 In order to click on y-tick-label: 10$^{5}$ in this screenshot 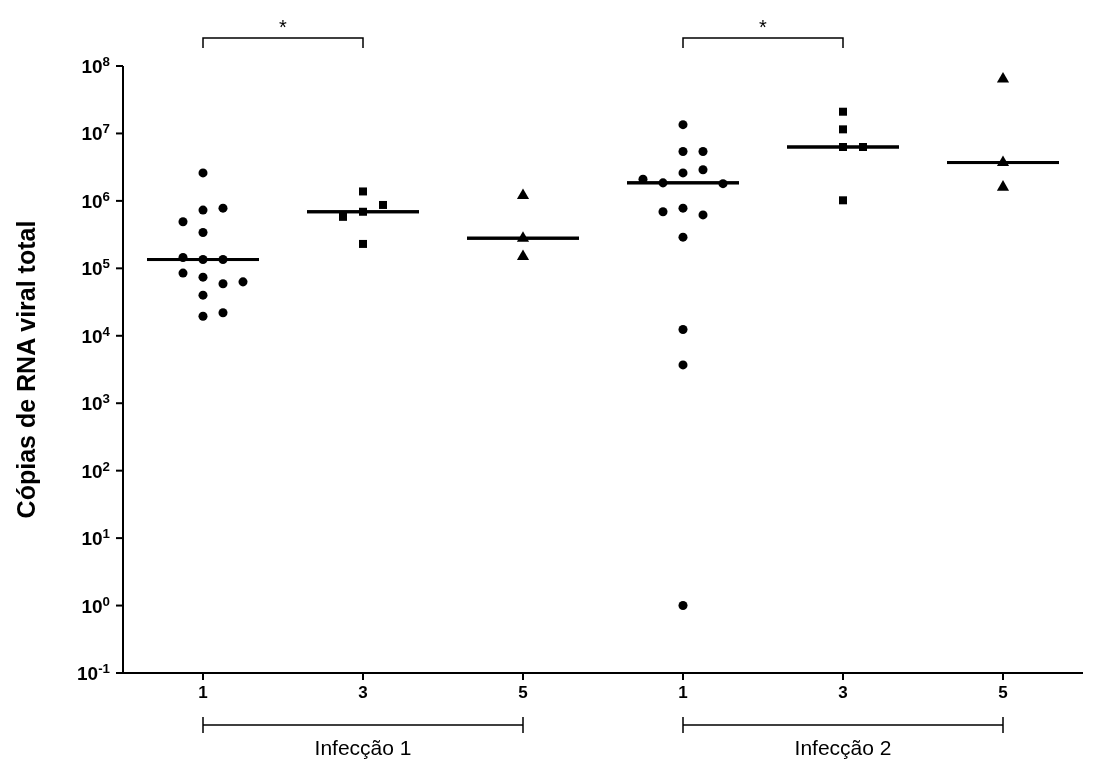, I will do `click(96, 267)`.